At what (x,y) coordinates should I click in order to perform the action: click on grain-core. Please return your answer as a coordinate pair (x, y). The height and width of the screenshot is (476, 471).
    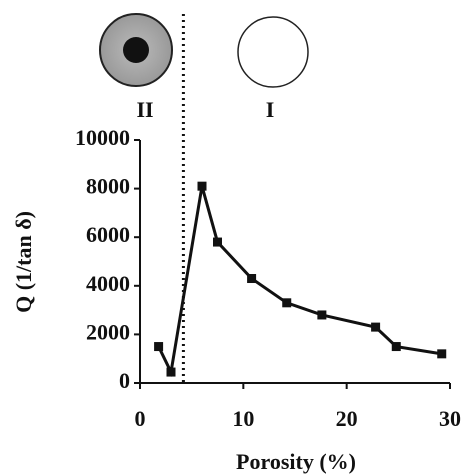
    Looking at the image, I should click on (136, 50).